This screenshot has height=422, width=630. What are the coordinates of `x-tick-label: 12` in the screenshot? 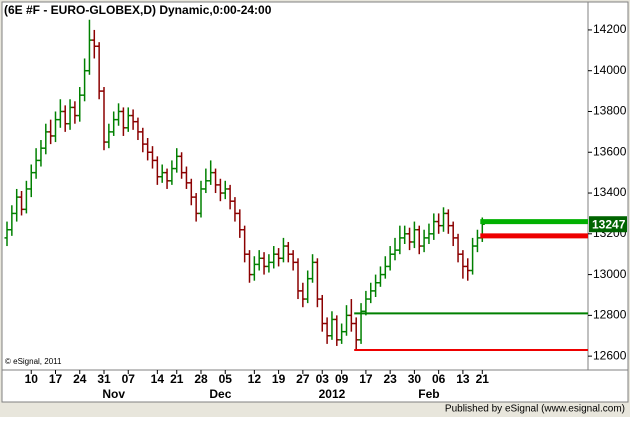 It's located at (255, 379).